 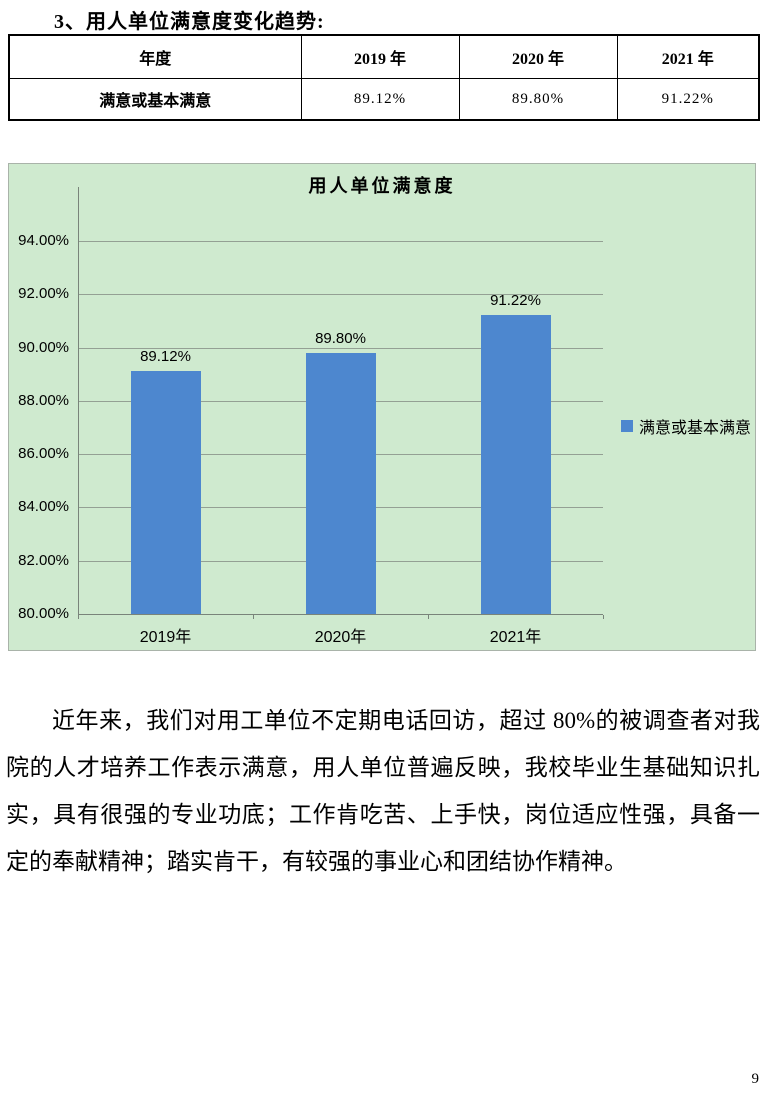 What do you see at coordinates (340, 637) in the screenshot?
I see `x-tick-label: 2020年` at bounding box center [340, 637].